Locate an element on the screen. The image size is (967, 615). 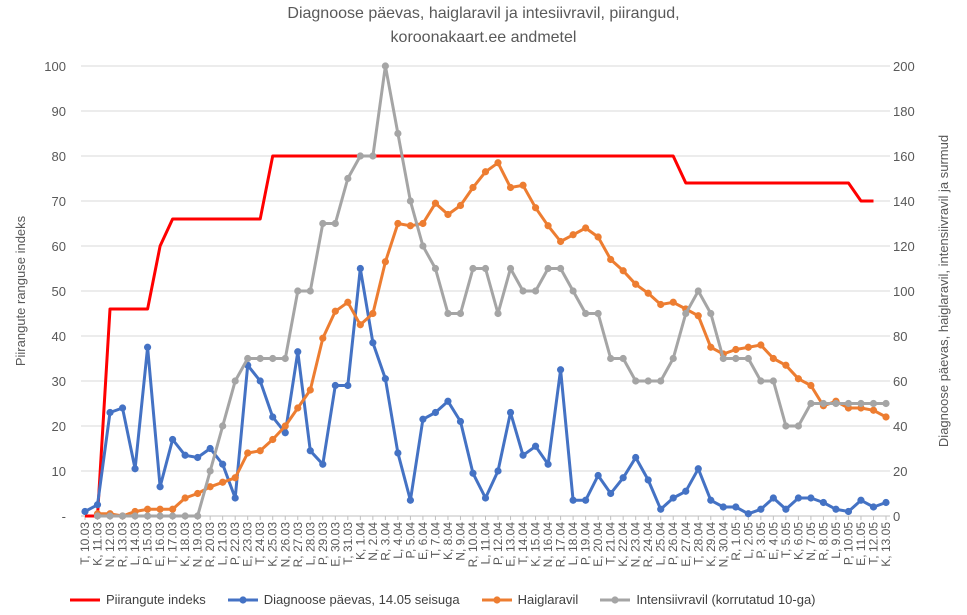
x-tick-label: L, 2.05 is located at coordinates (748, 540).